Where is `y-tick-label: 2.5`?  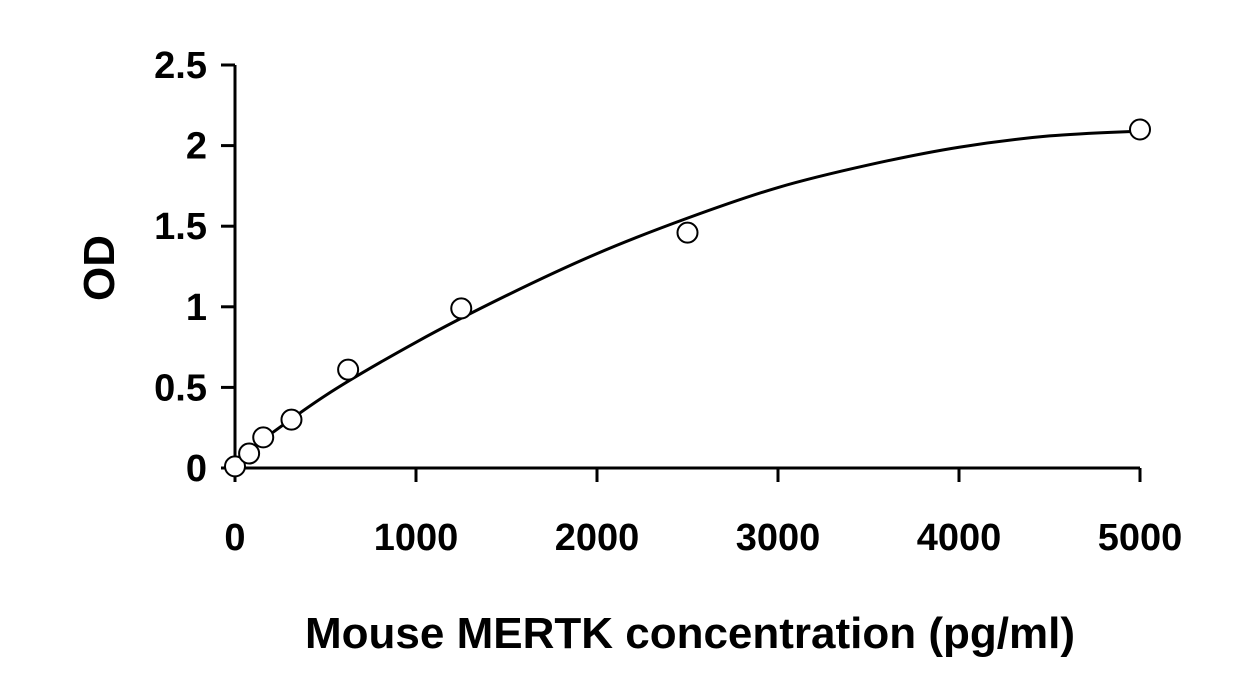 y-tick-label: 2.5 is located at coordinates (180, 66).